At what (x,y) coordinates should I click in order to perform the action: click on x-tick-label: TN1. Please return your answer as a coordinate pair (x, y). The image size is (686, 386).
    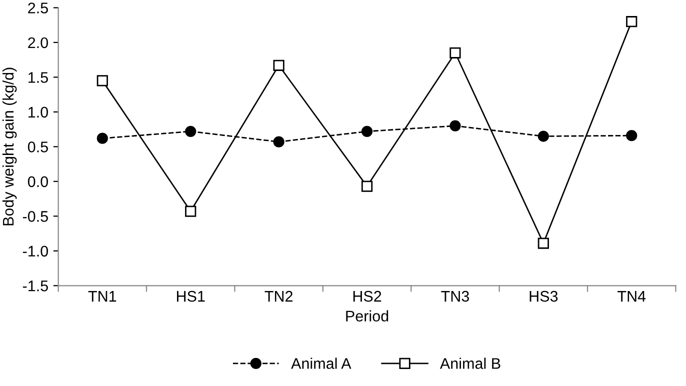
    Looking at the image, I should click on (102, 296).